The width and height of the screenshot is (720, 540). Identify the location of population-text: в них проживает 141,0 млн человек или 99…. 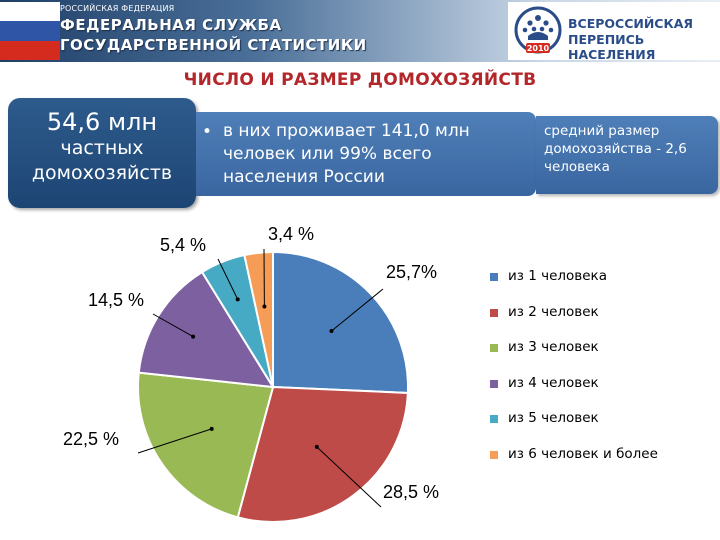
(346, 154).